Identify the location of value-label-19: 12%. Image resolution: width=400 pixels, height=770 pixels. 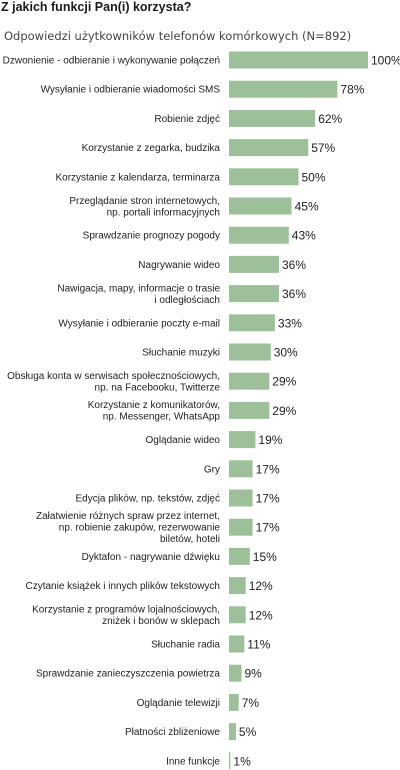
(261, 615).